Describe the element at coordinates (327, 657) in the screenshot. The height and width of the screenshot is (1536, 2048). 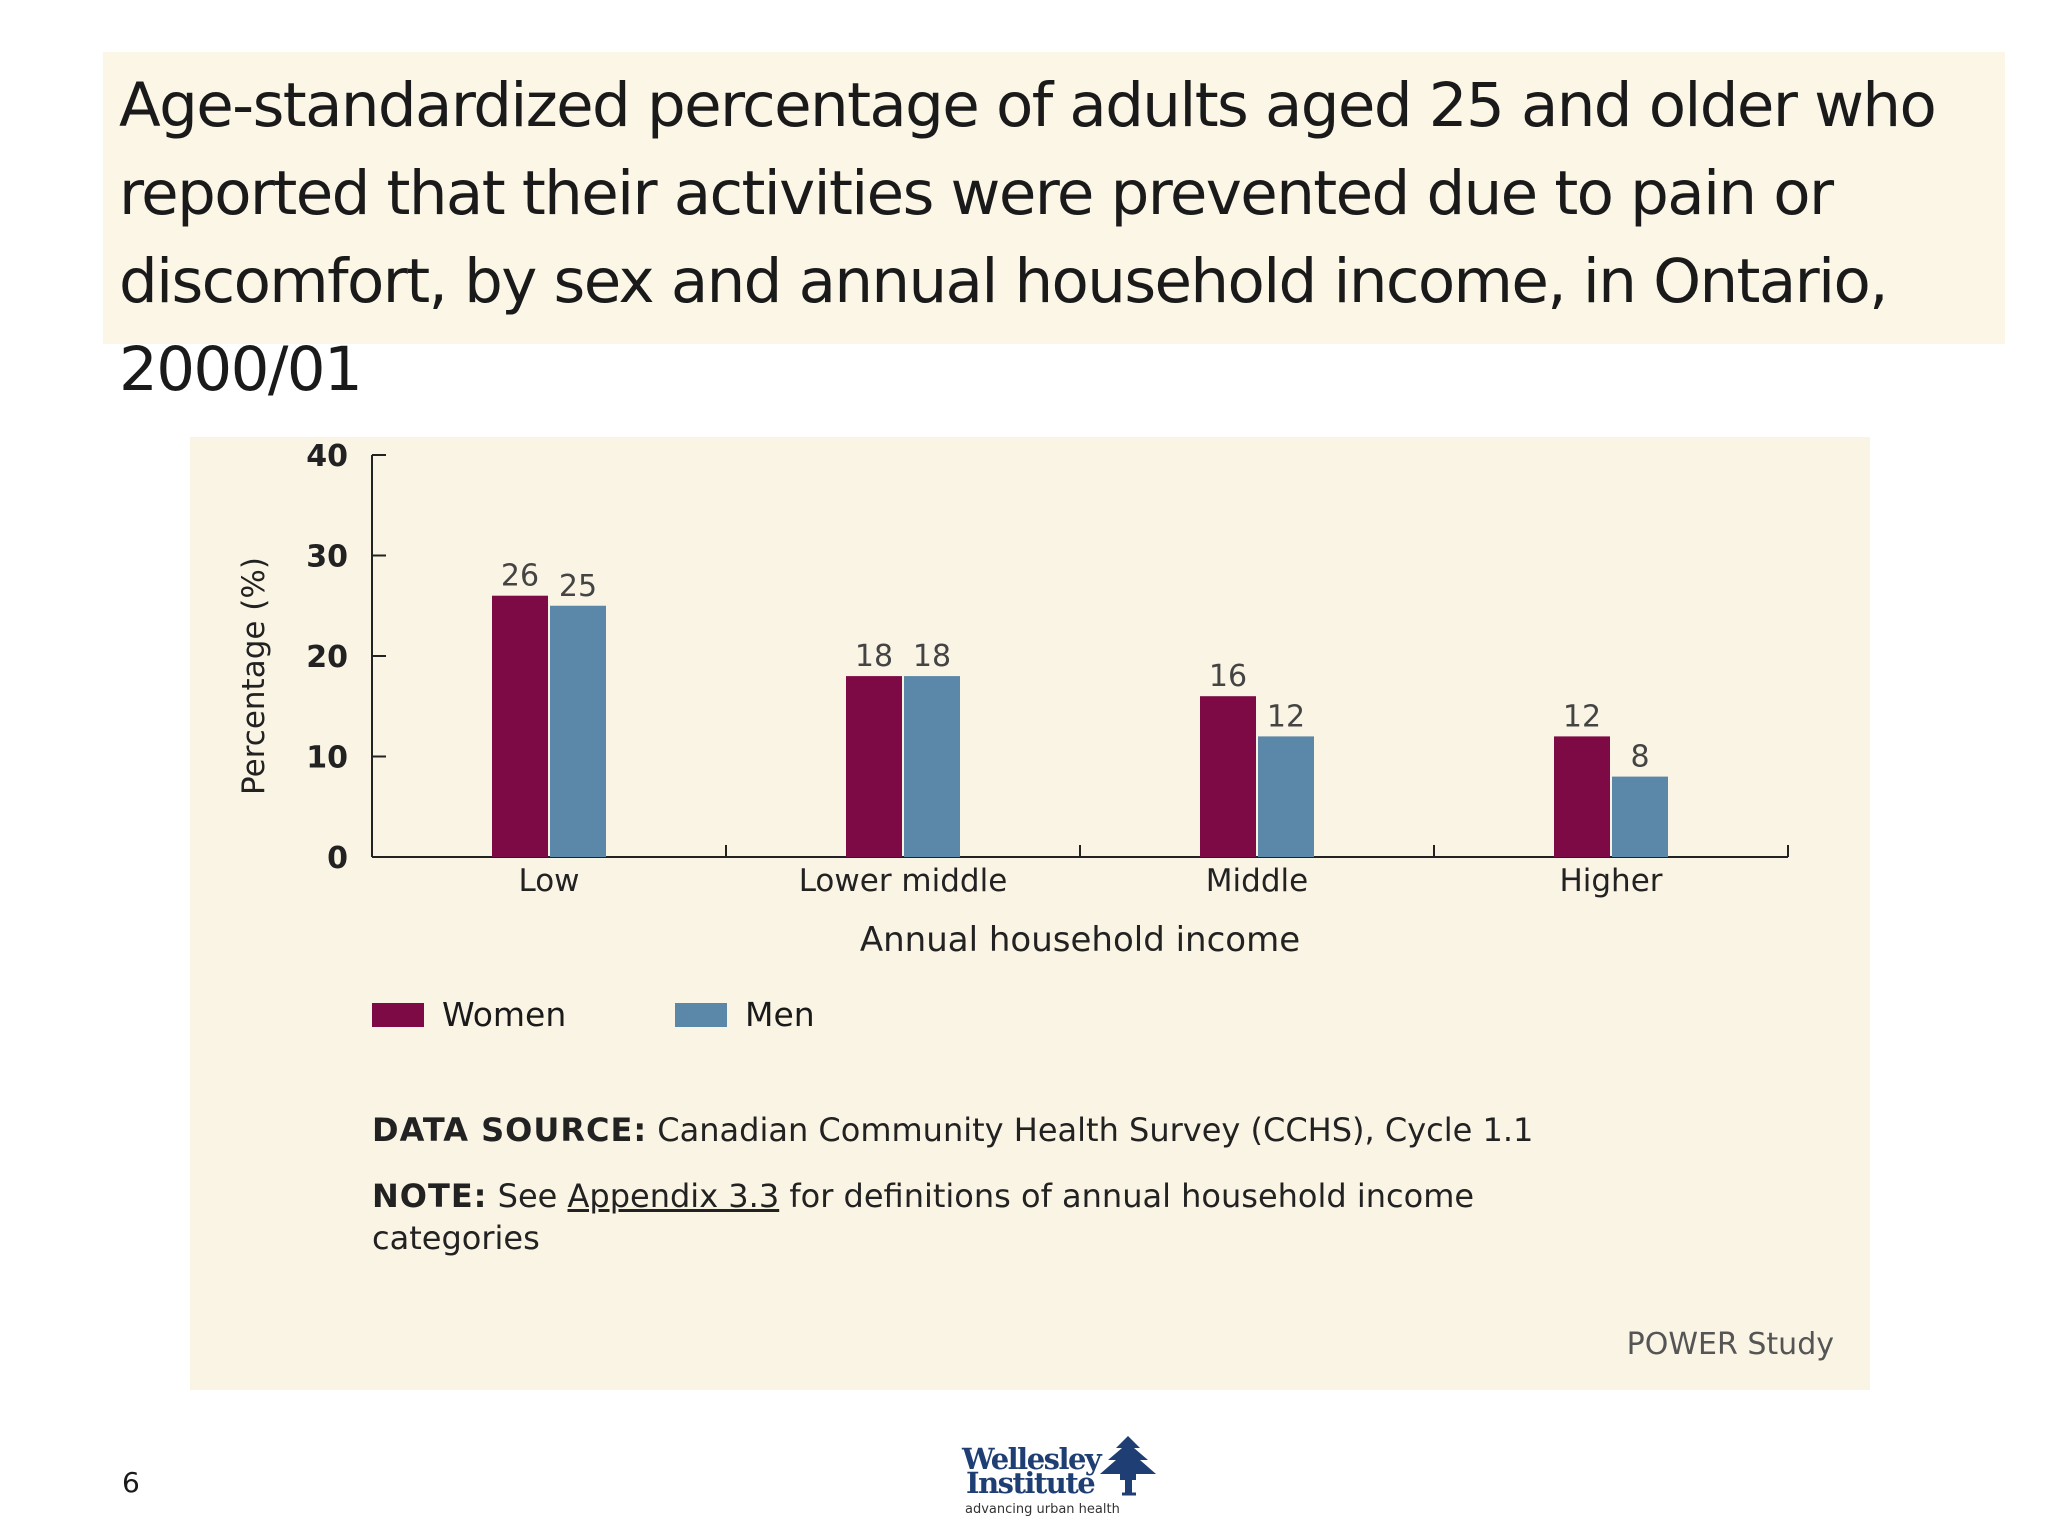
I see `y-tick-label: 20` at that location.